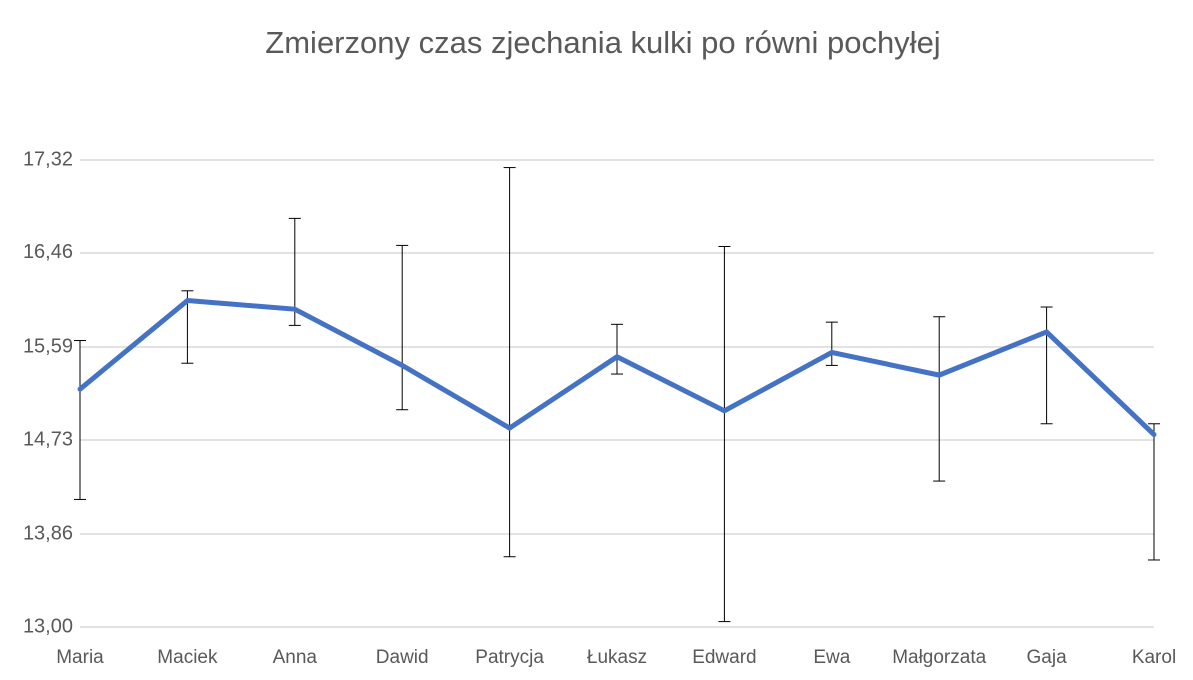 The image size is (1193, 680). What do you see at coordinates (48, 626) in the screenshot?
I see `y-tick-label: 13,00` at bounding box center [48, 626].